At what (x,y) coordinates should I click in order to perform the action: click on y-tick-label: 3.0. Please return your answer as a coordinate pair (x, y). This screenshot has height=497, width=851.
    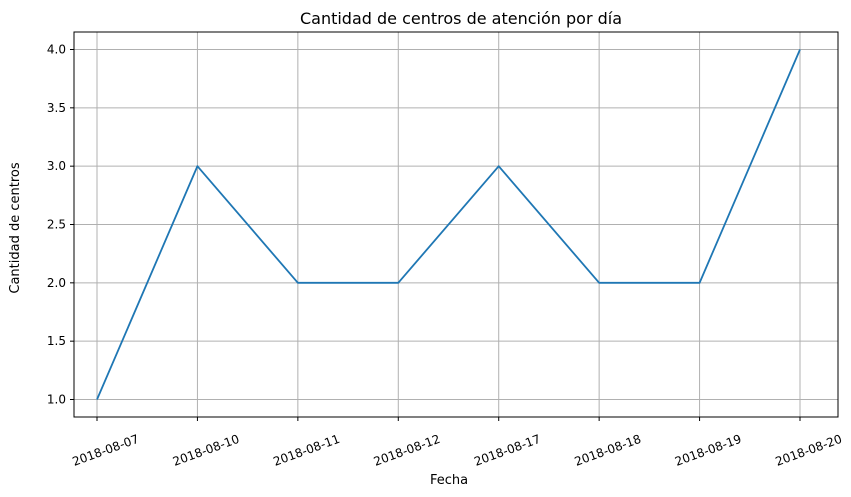
    Looking at the image, I should click on (56, 166).